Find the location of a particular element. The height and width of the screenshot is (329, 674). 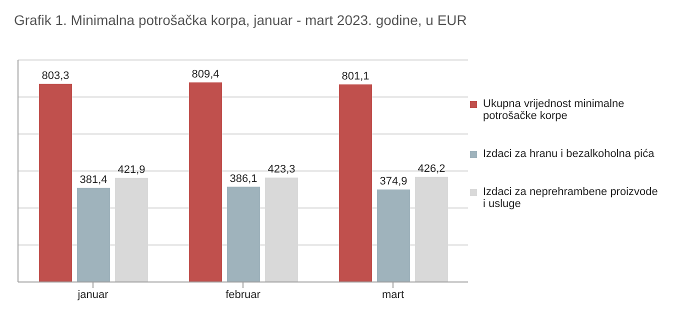

chart-title: Grafik 1. Minimalna potrošačka korpa, januar - mart 2023. godine, u EUR is located at coordinates (240, 20).